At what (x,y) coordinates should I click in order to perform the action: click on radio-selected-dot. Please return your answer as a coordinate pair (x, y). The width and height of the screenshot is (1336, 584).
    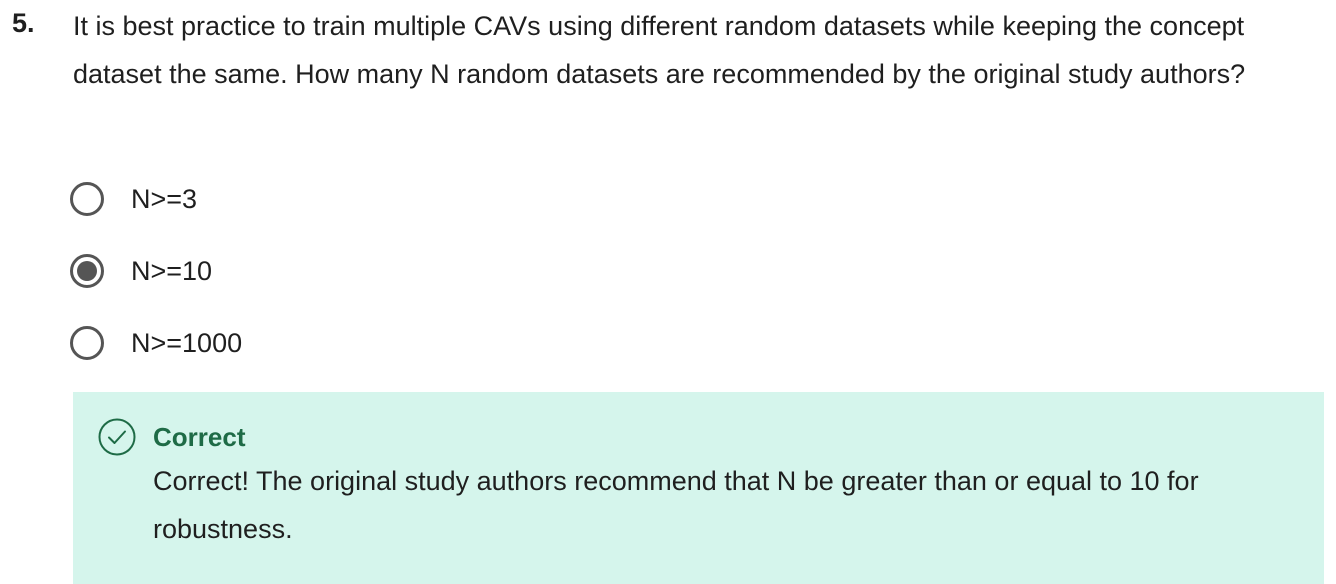
    Looking at the image, I should click on (87, 271).